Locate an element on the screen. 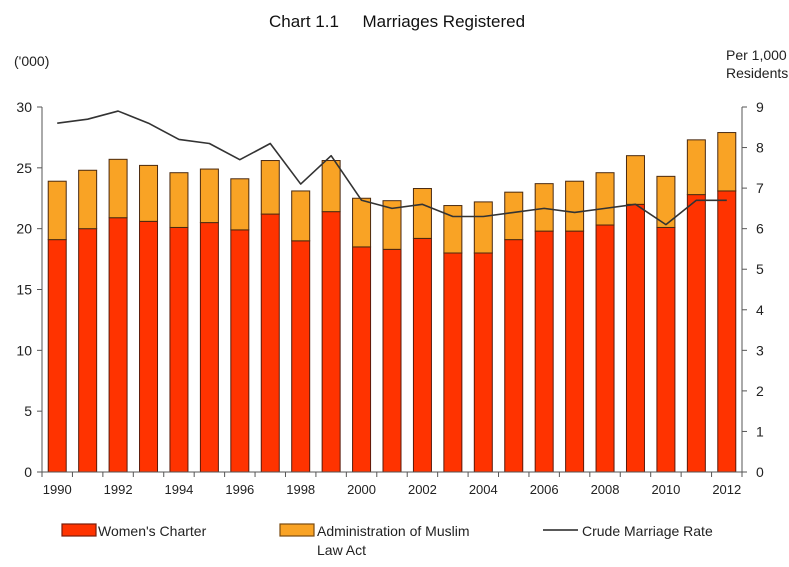  legend-label-womens-charter: Women's Charter is located at coordinates (152, 531).